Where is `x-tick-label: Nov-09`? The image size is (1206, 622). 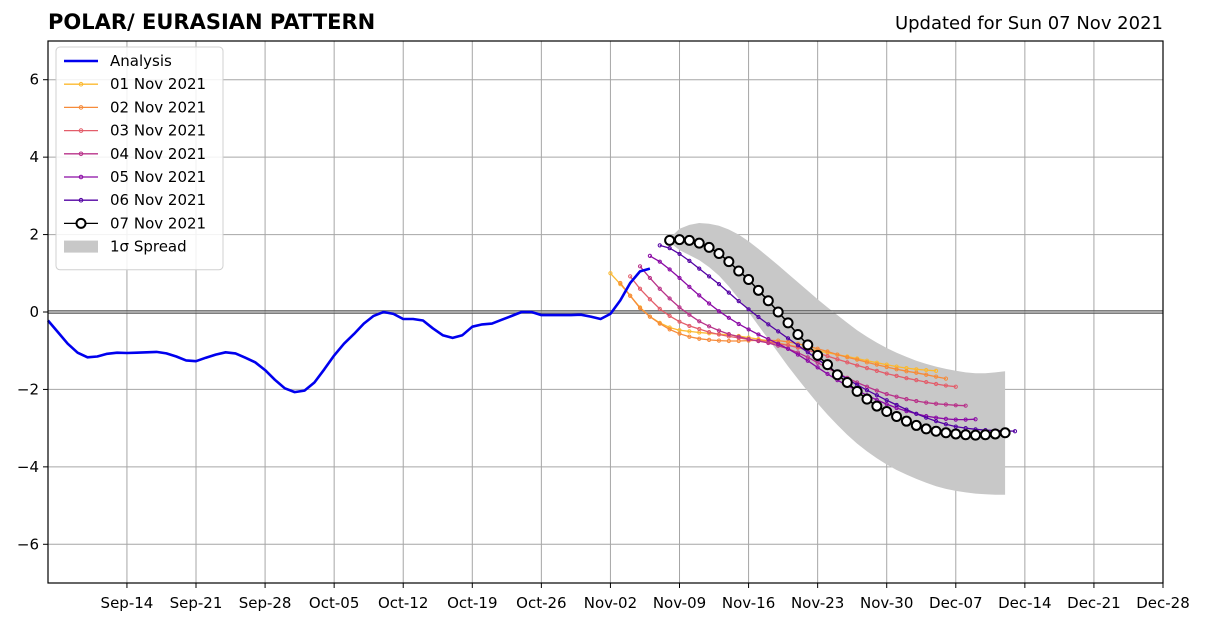 x-tick-label: Nov-09 is located at coordinates (679, 603).